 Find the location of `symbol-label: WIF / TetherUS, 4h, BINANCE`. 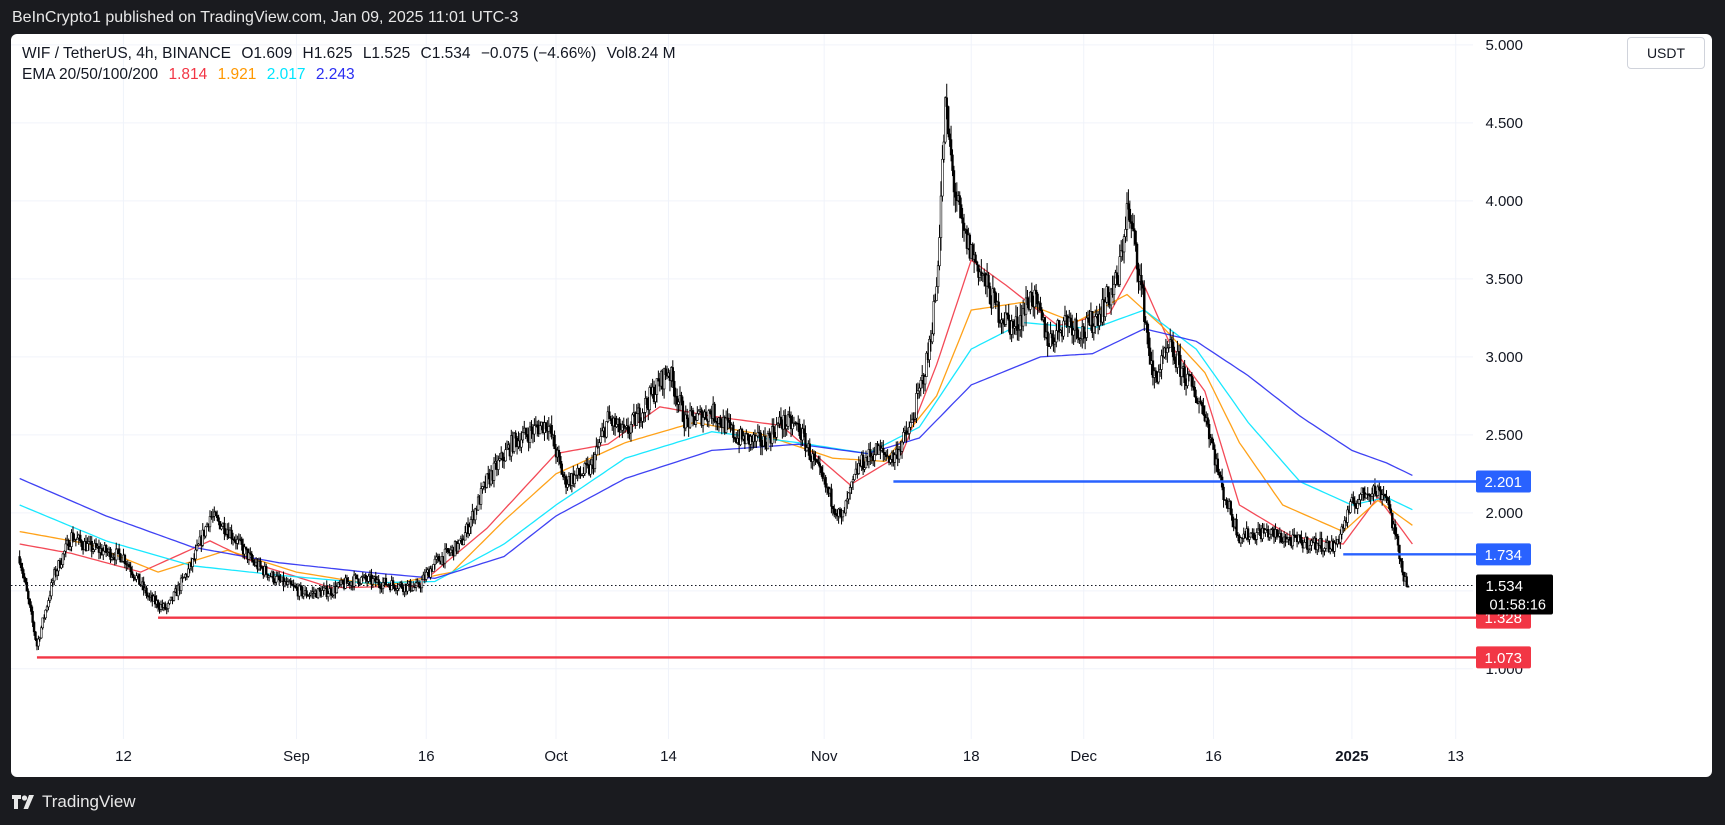

symbol-label: WIF / TetherUS, 4h, BINANCE is located at coordinates (127, 53).